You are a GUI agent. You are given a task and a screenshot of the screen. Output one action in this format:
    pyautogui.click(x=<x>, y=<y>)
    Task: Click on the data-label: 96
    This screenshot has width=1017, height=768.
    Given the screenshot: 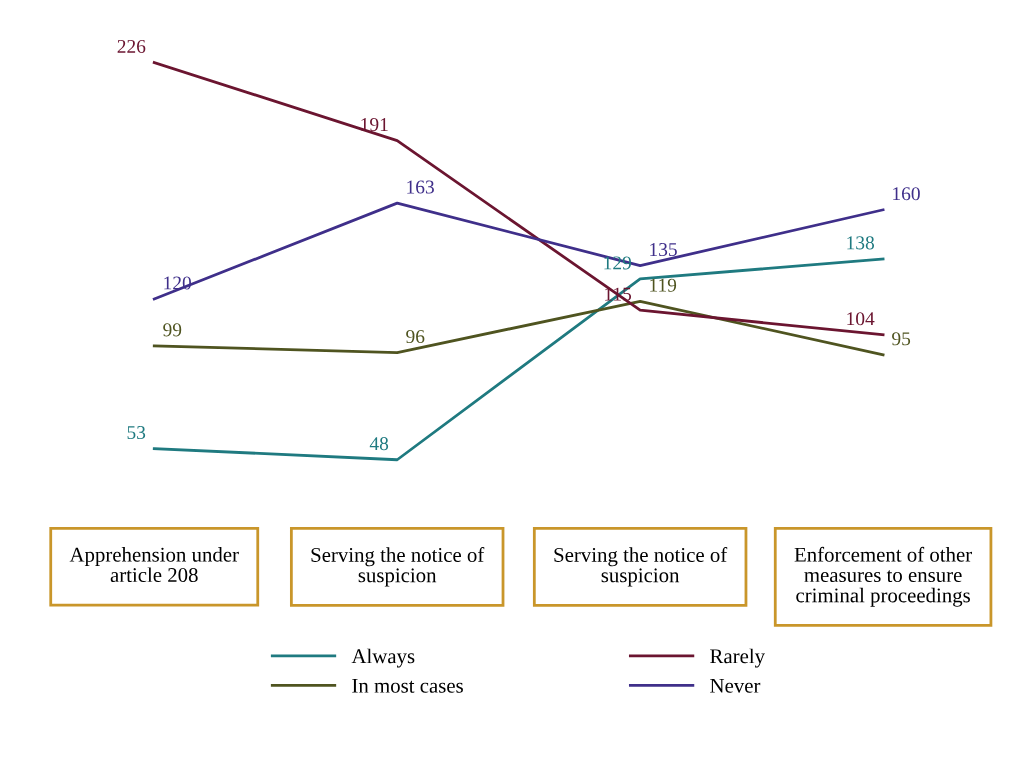 What is the action you would take?
    pyautogui.click(x=415, y=337)
    